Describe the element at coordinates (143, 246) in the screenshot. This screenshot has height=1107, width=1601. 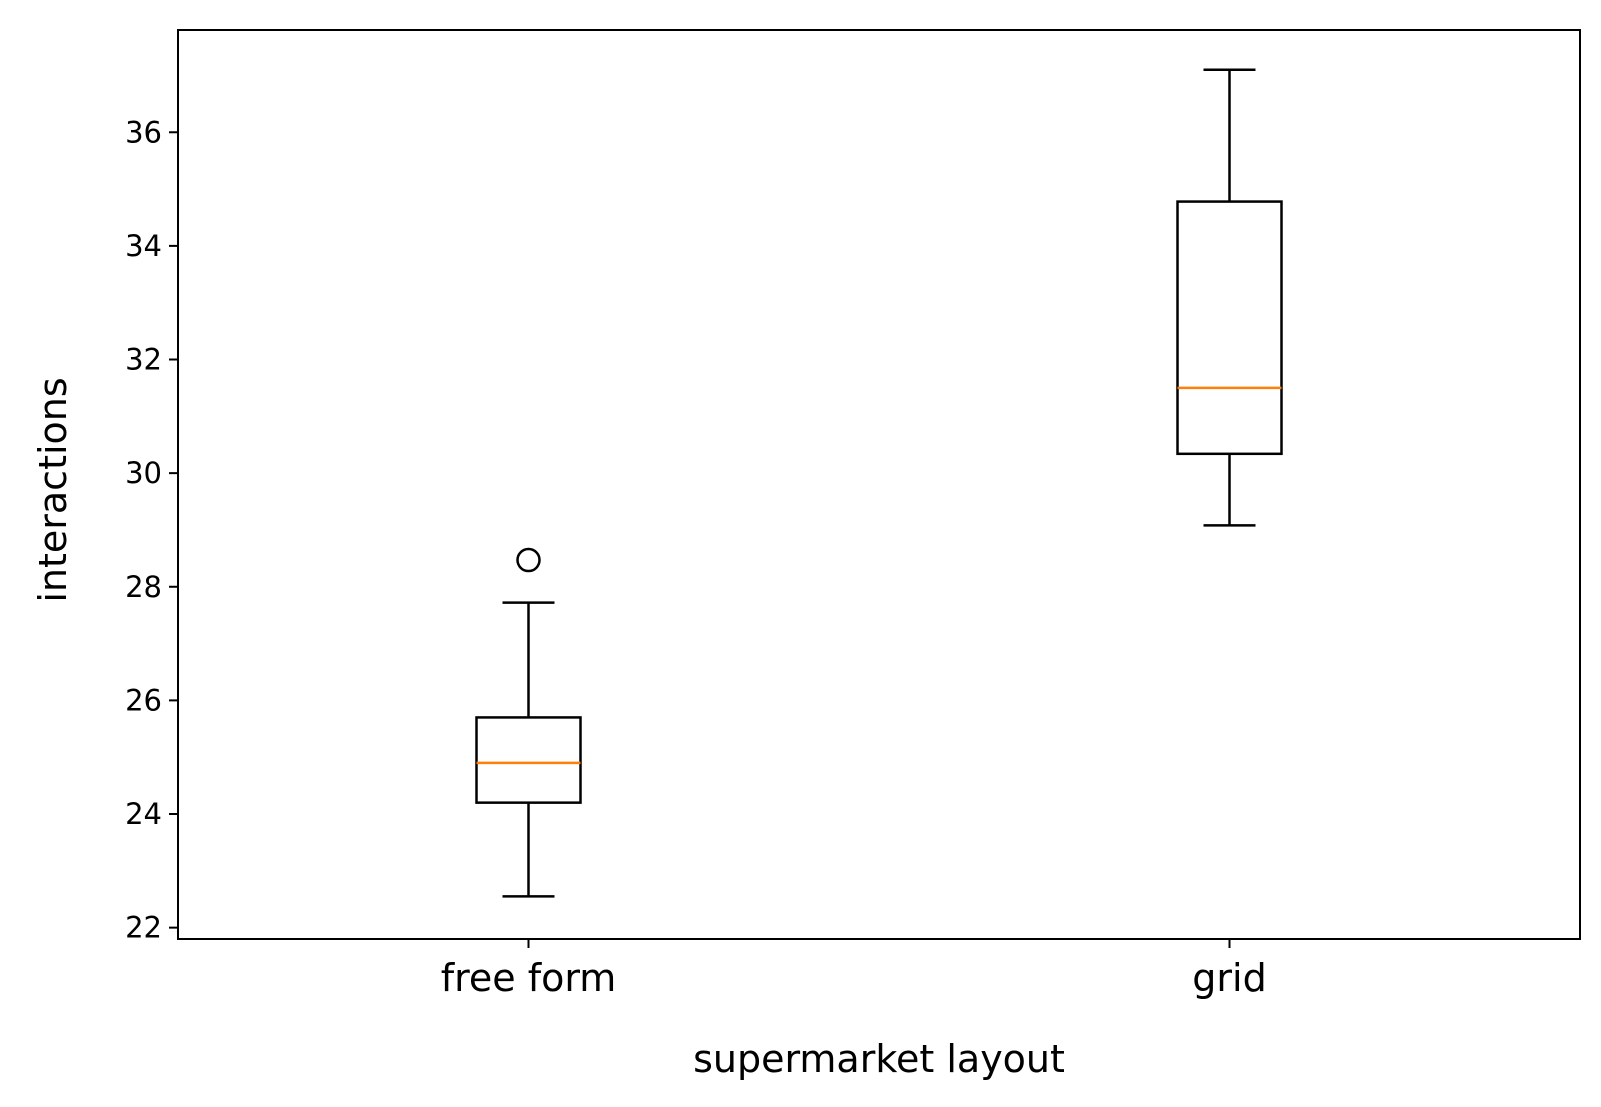
I see `y-tick-label: 34` at that location.